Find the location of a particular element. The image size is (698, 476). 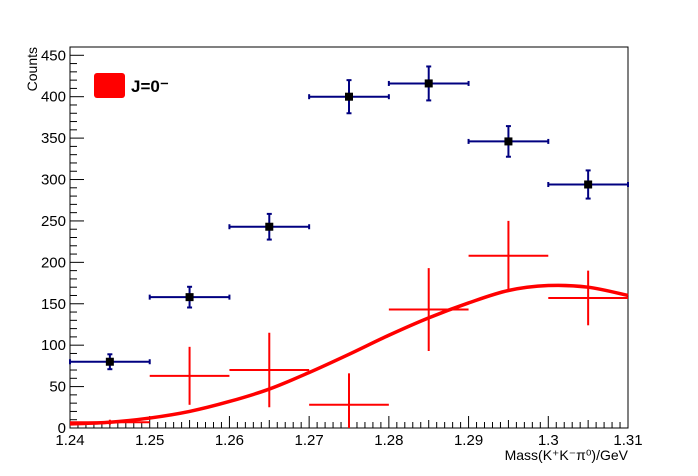

legend-label: J=0⁻ is located at coordinates (150, 86).